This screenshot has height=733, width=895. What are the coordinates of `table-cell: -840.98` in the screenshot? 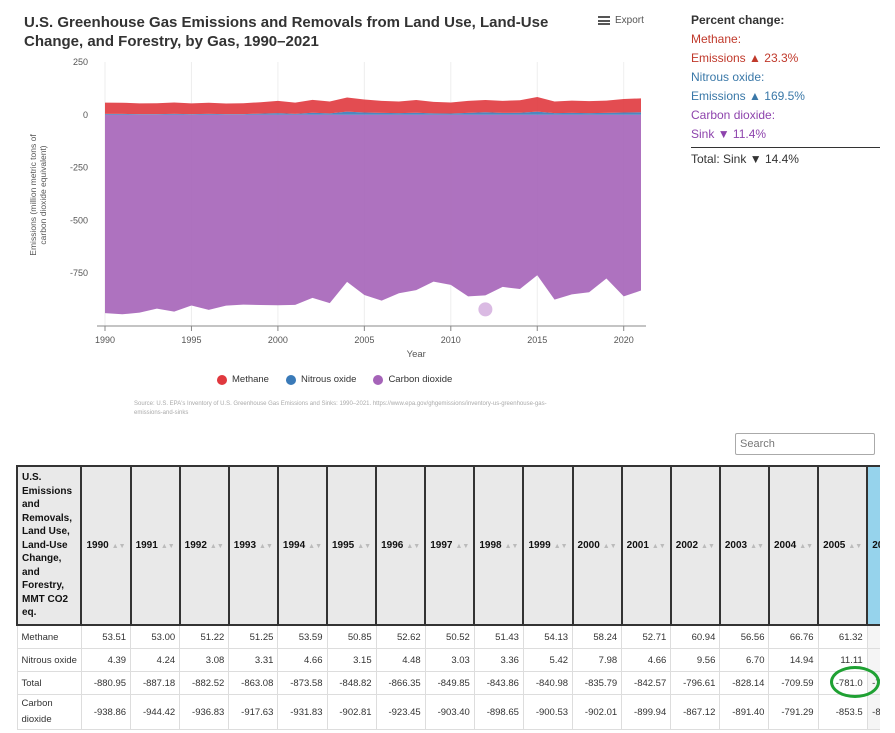 It's located at (548, 683).